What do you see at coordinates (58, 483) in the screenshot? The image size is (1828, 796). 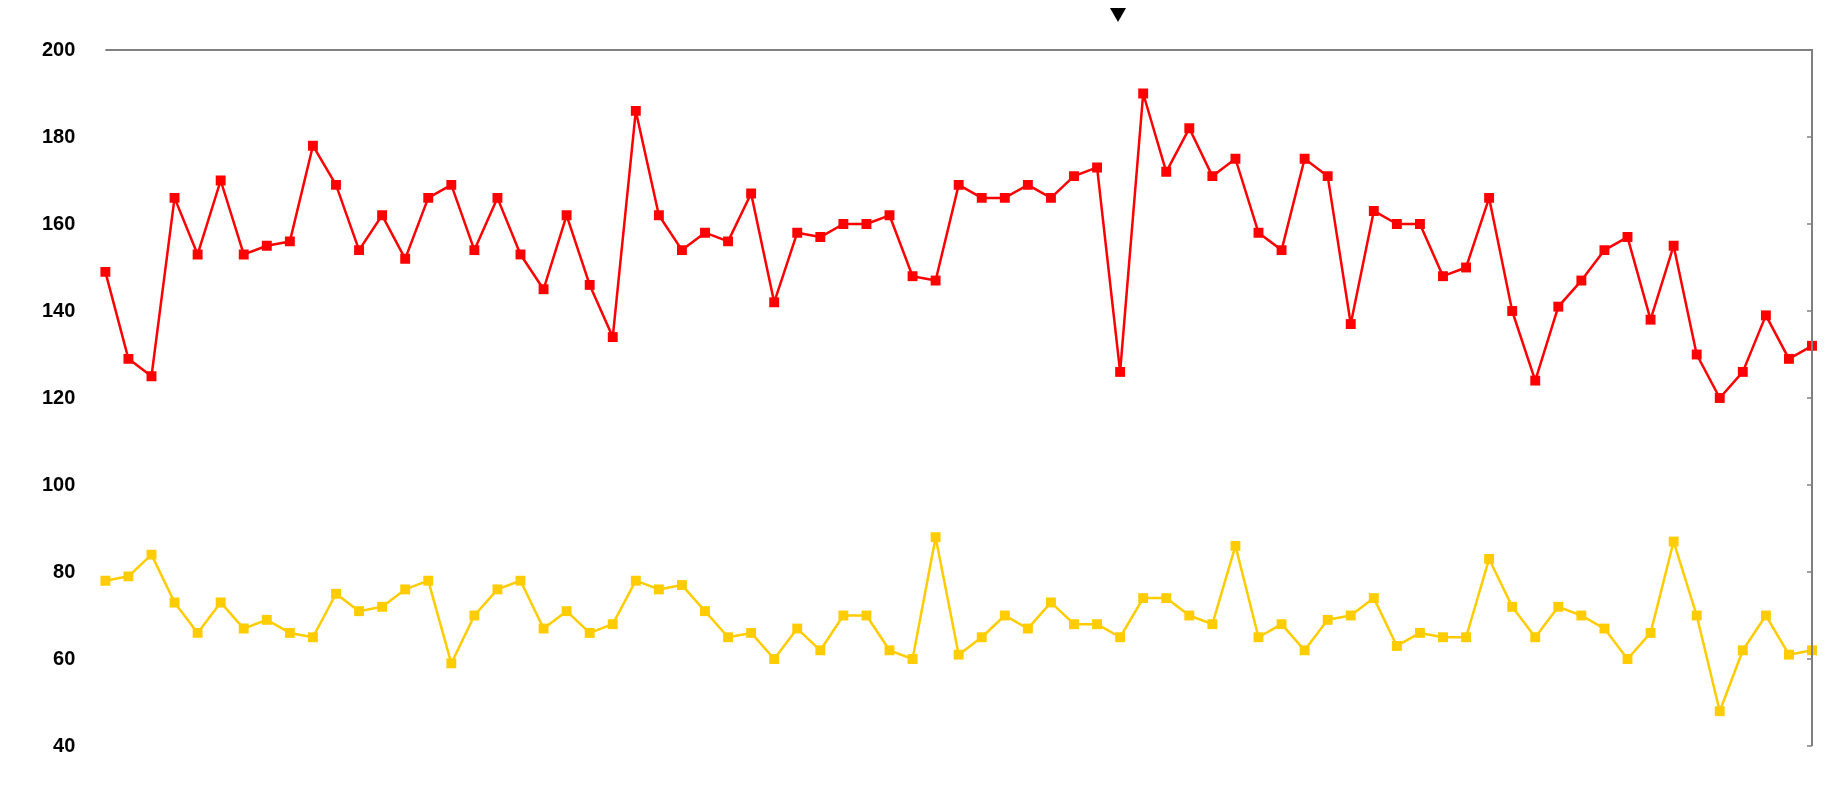 I see `y-tick-label: 100` at bounding box center [58, 483].